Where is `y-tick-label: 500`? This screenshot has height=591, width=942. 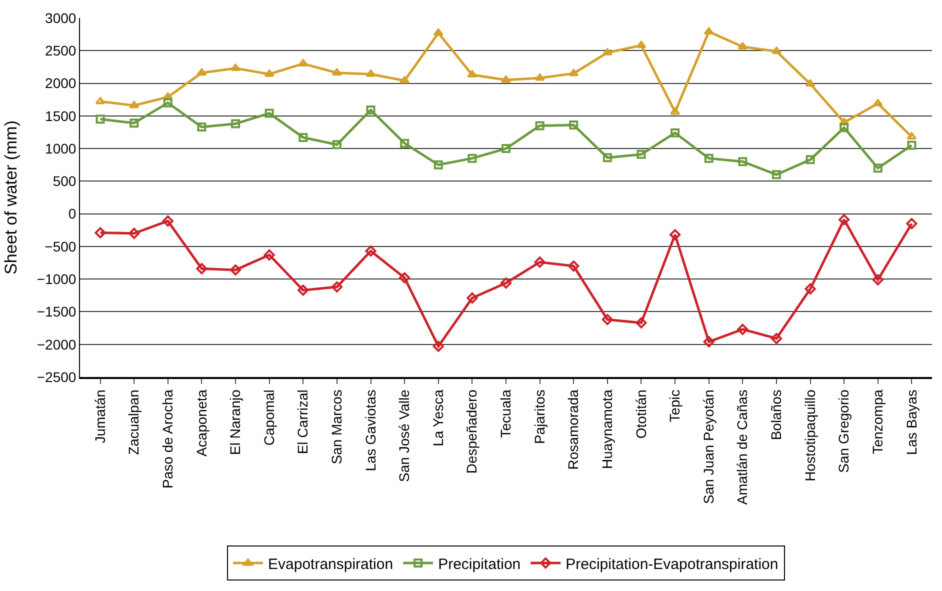
y-tick-label: 500 is located at coordinates (64, 181).